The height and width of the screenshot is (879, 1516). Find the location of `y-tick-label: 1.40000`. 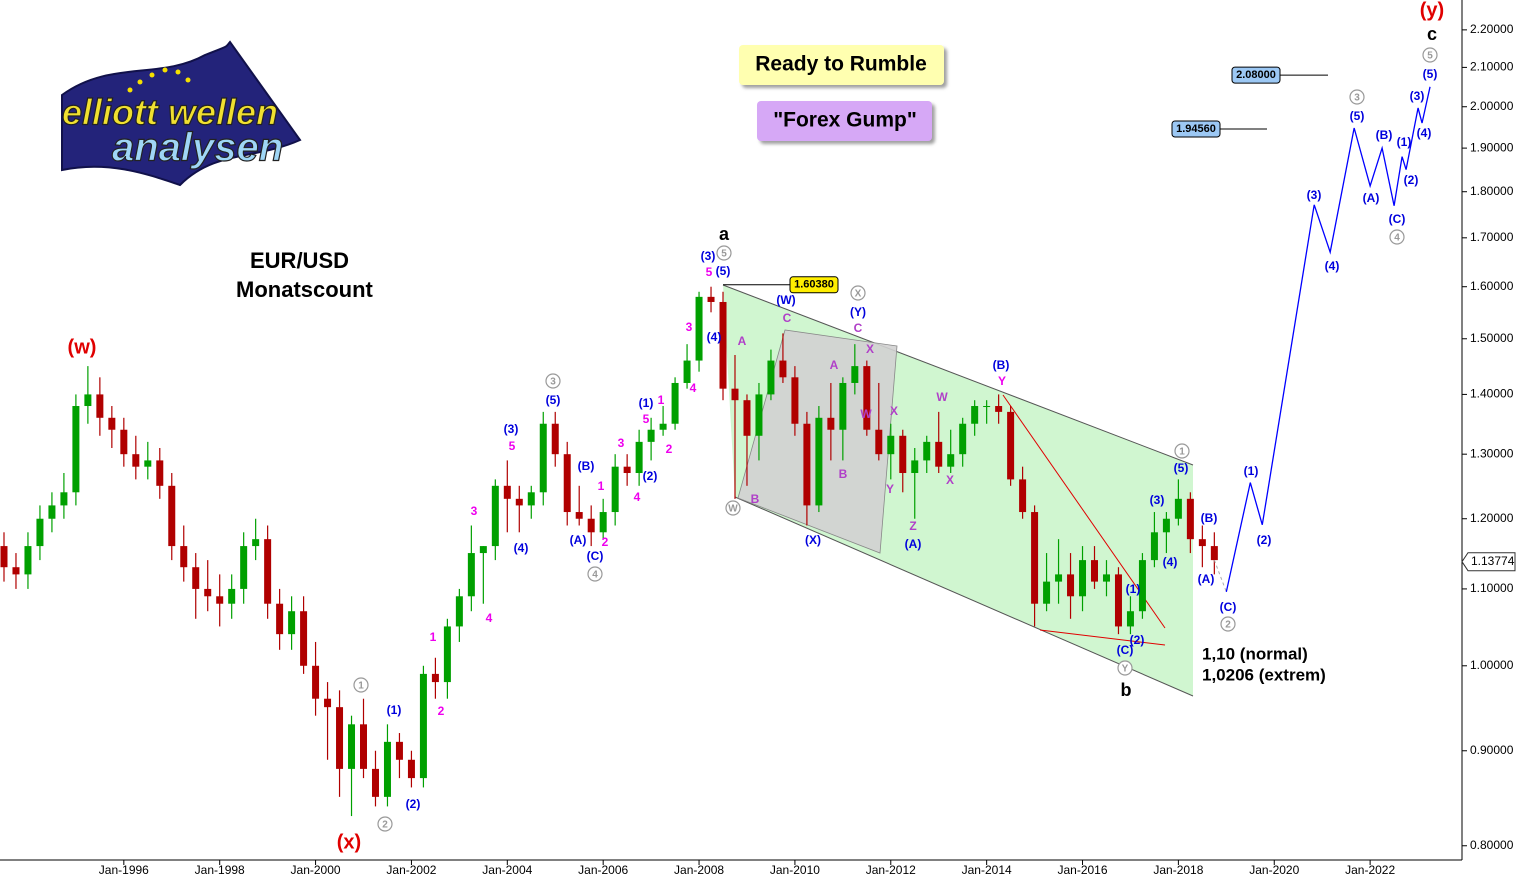

y-tick-label: 1.40000 is located at coordinates (1492, 394).